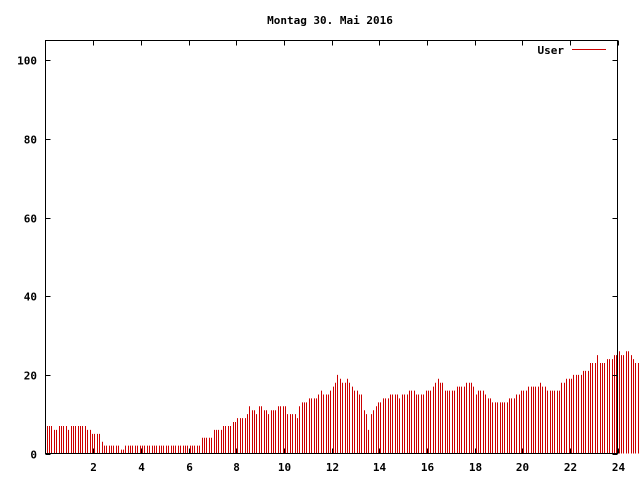 This screenshot has width=640, height=480. What do you see at coordinates (30, 297) in the screenshot?
I see `y-tick-label: 40` at bounding box center [30, 297].